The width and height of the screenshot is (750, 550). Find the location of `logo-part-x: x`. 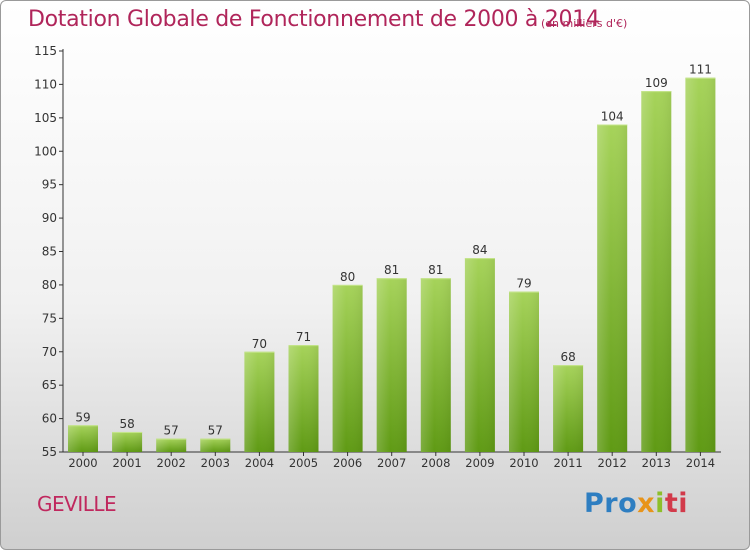

logo-part-x: x is located at coordinates (646, 503).